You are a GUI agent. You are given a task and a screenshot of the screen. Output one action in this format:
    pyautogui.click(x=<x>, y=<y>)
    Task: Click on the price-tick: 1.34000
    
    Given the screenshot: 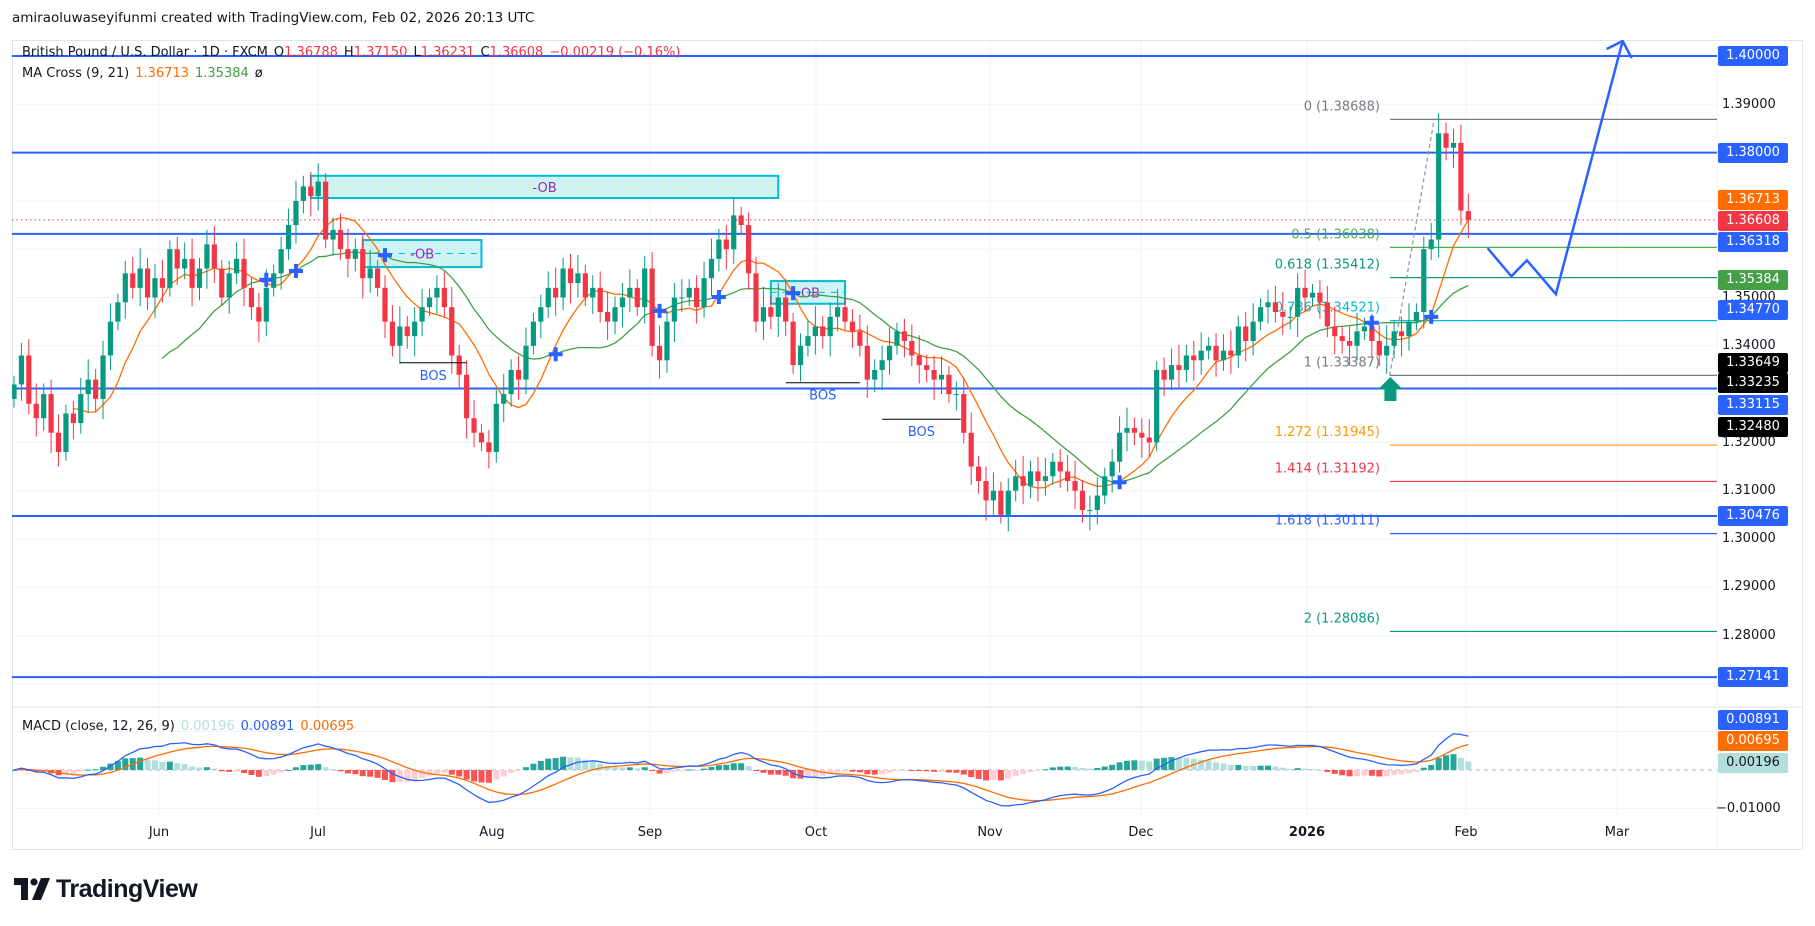 What is the action you would take?
    pyautogui.click(x=1749, y=345)
    